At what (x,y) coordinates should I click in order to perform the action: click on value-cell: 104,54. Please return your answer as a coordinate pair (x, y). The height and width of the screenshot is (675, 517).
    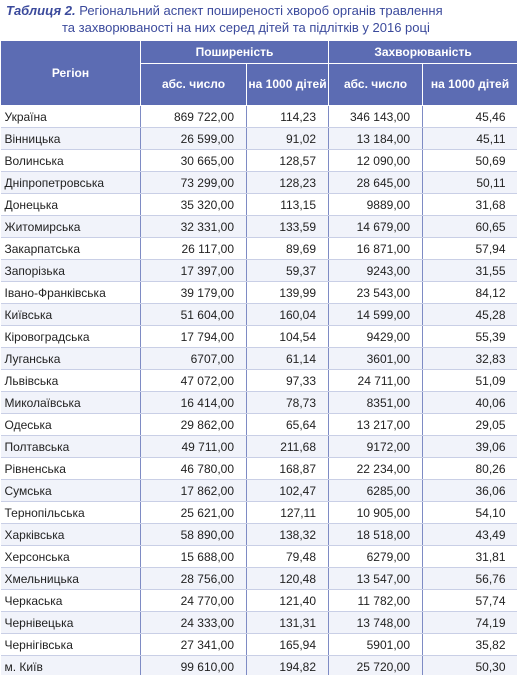
    Looking at the image, I should click on (287, 336).